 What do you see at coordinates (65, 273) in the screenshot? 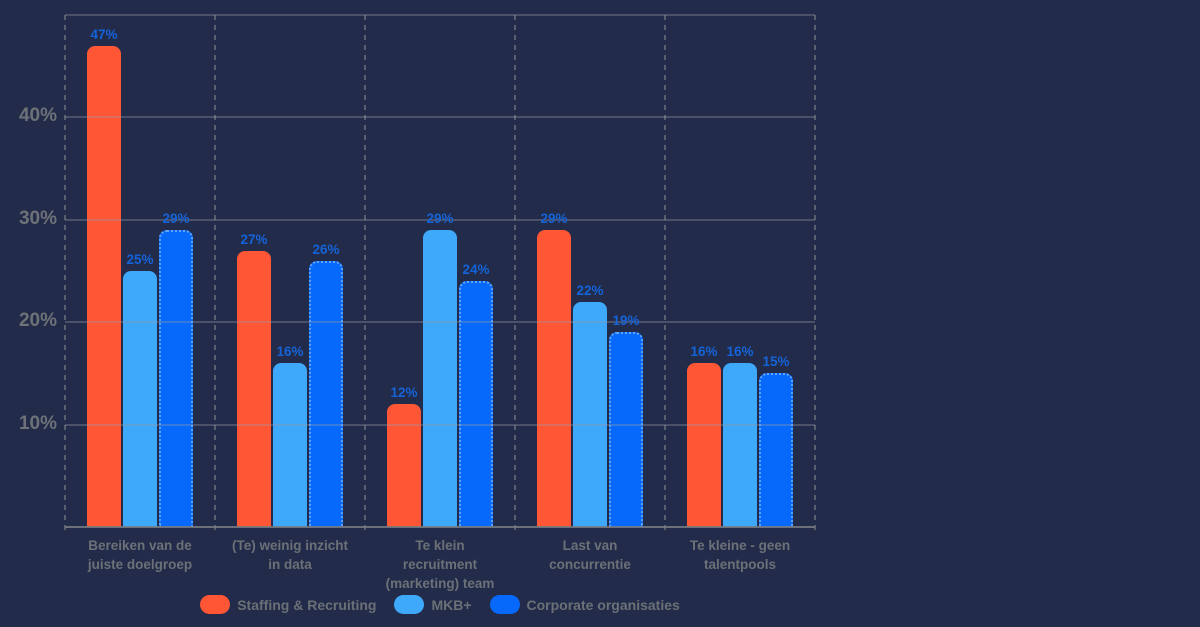
I see `y-axis-line` at bounding box center [65, 273].